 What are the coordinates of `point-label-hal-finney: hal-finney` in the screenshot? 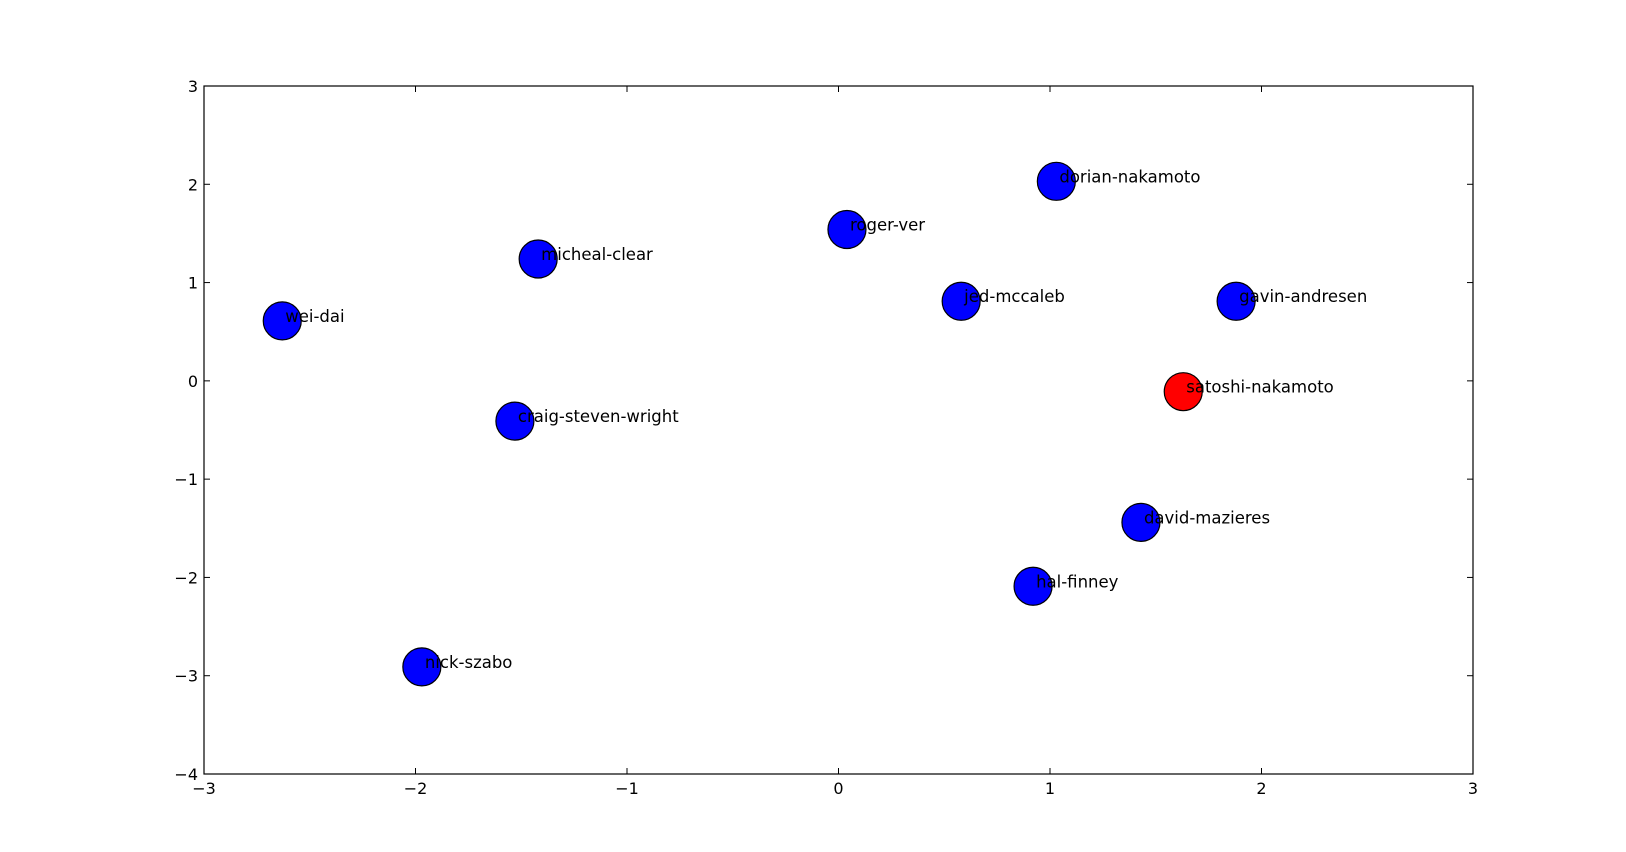 It's located at (1077, 581).